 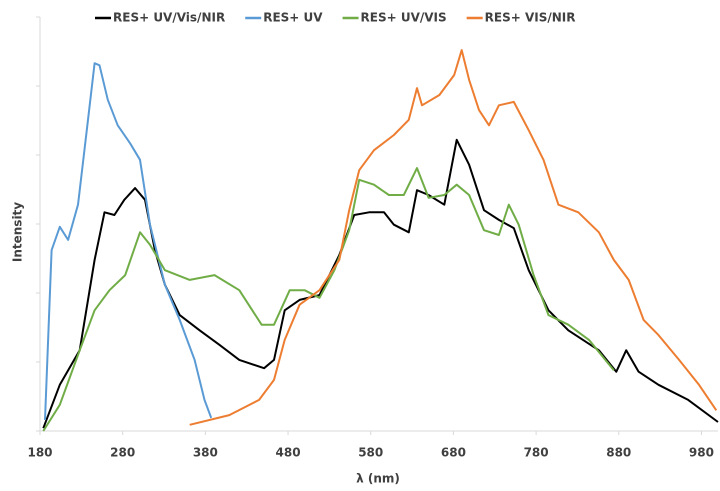 What do you see at coordinates (293, 18) in the screenshot?
I see `legend-label: RES+ UV` at bounding box center [293, 18].